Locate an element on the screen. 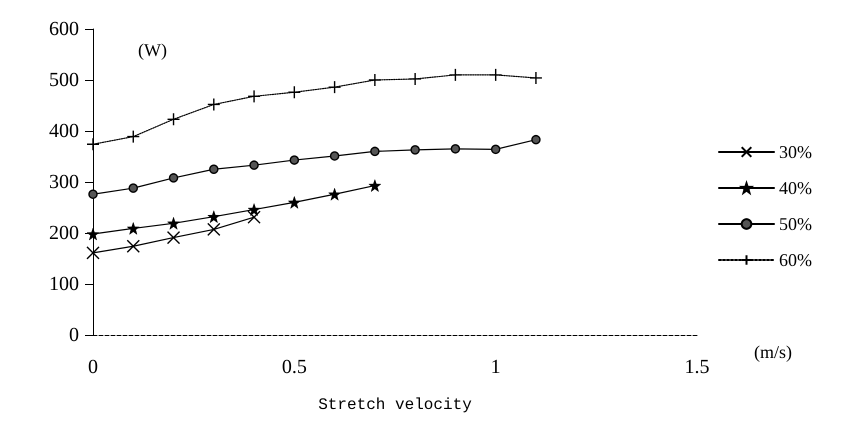 The height and width of the screenshot is (444, 855). y-tick-label: 200 is located at coordinates (64, 233).